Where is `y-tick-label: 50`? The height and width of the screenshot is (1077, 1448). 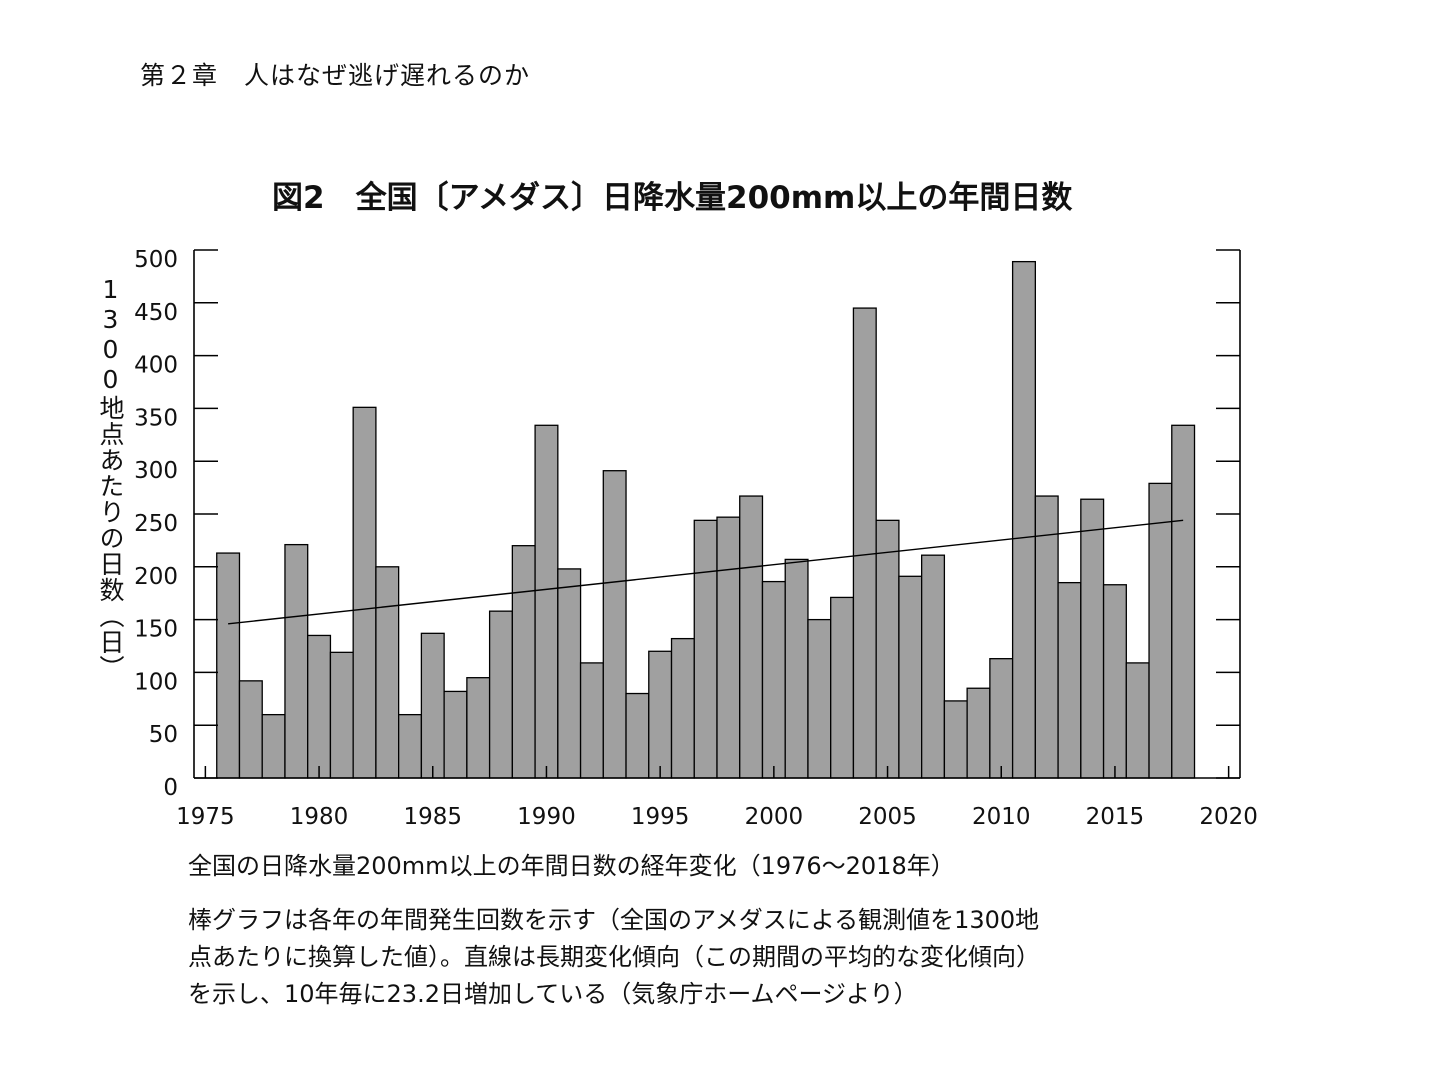 y-tick-label: 50 is located at coordinates (163, 735).